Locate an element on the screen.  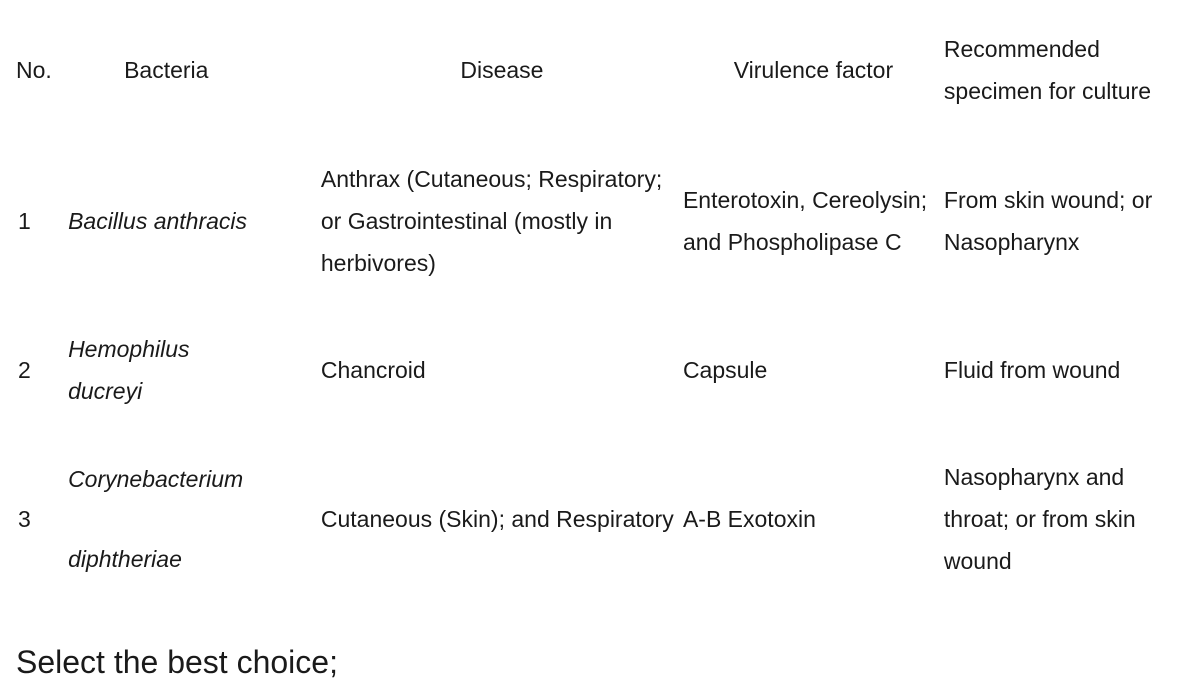
disease-line: Anthrax (Cutaneous; Respiratory; is located at coordinates (491, 179).